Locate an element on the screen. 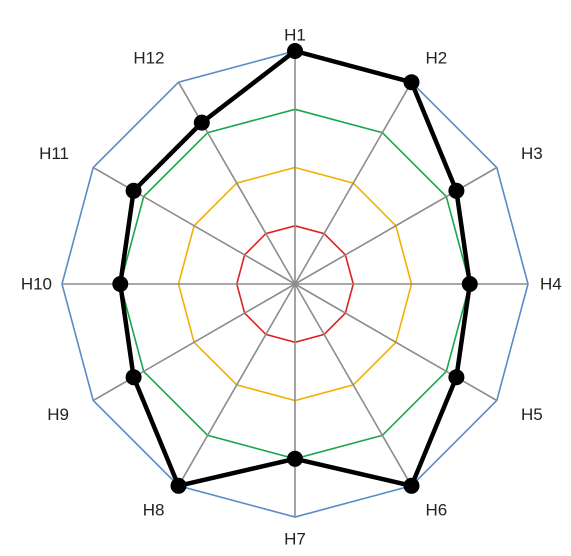 The height and width of the screenshot is (556, 571). data-point-h6 is located at coordinates (411, 485).